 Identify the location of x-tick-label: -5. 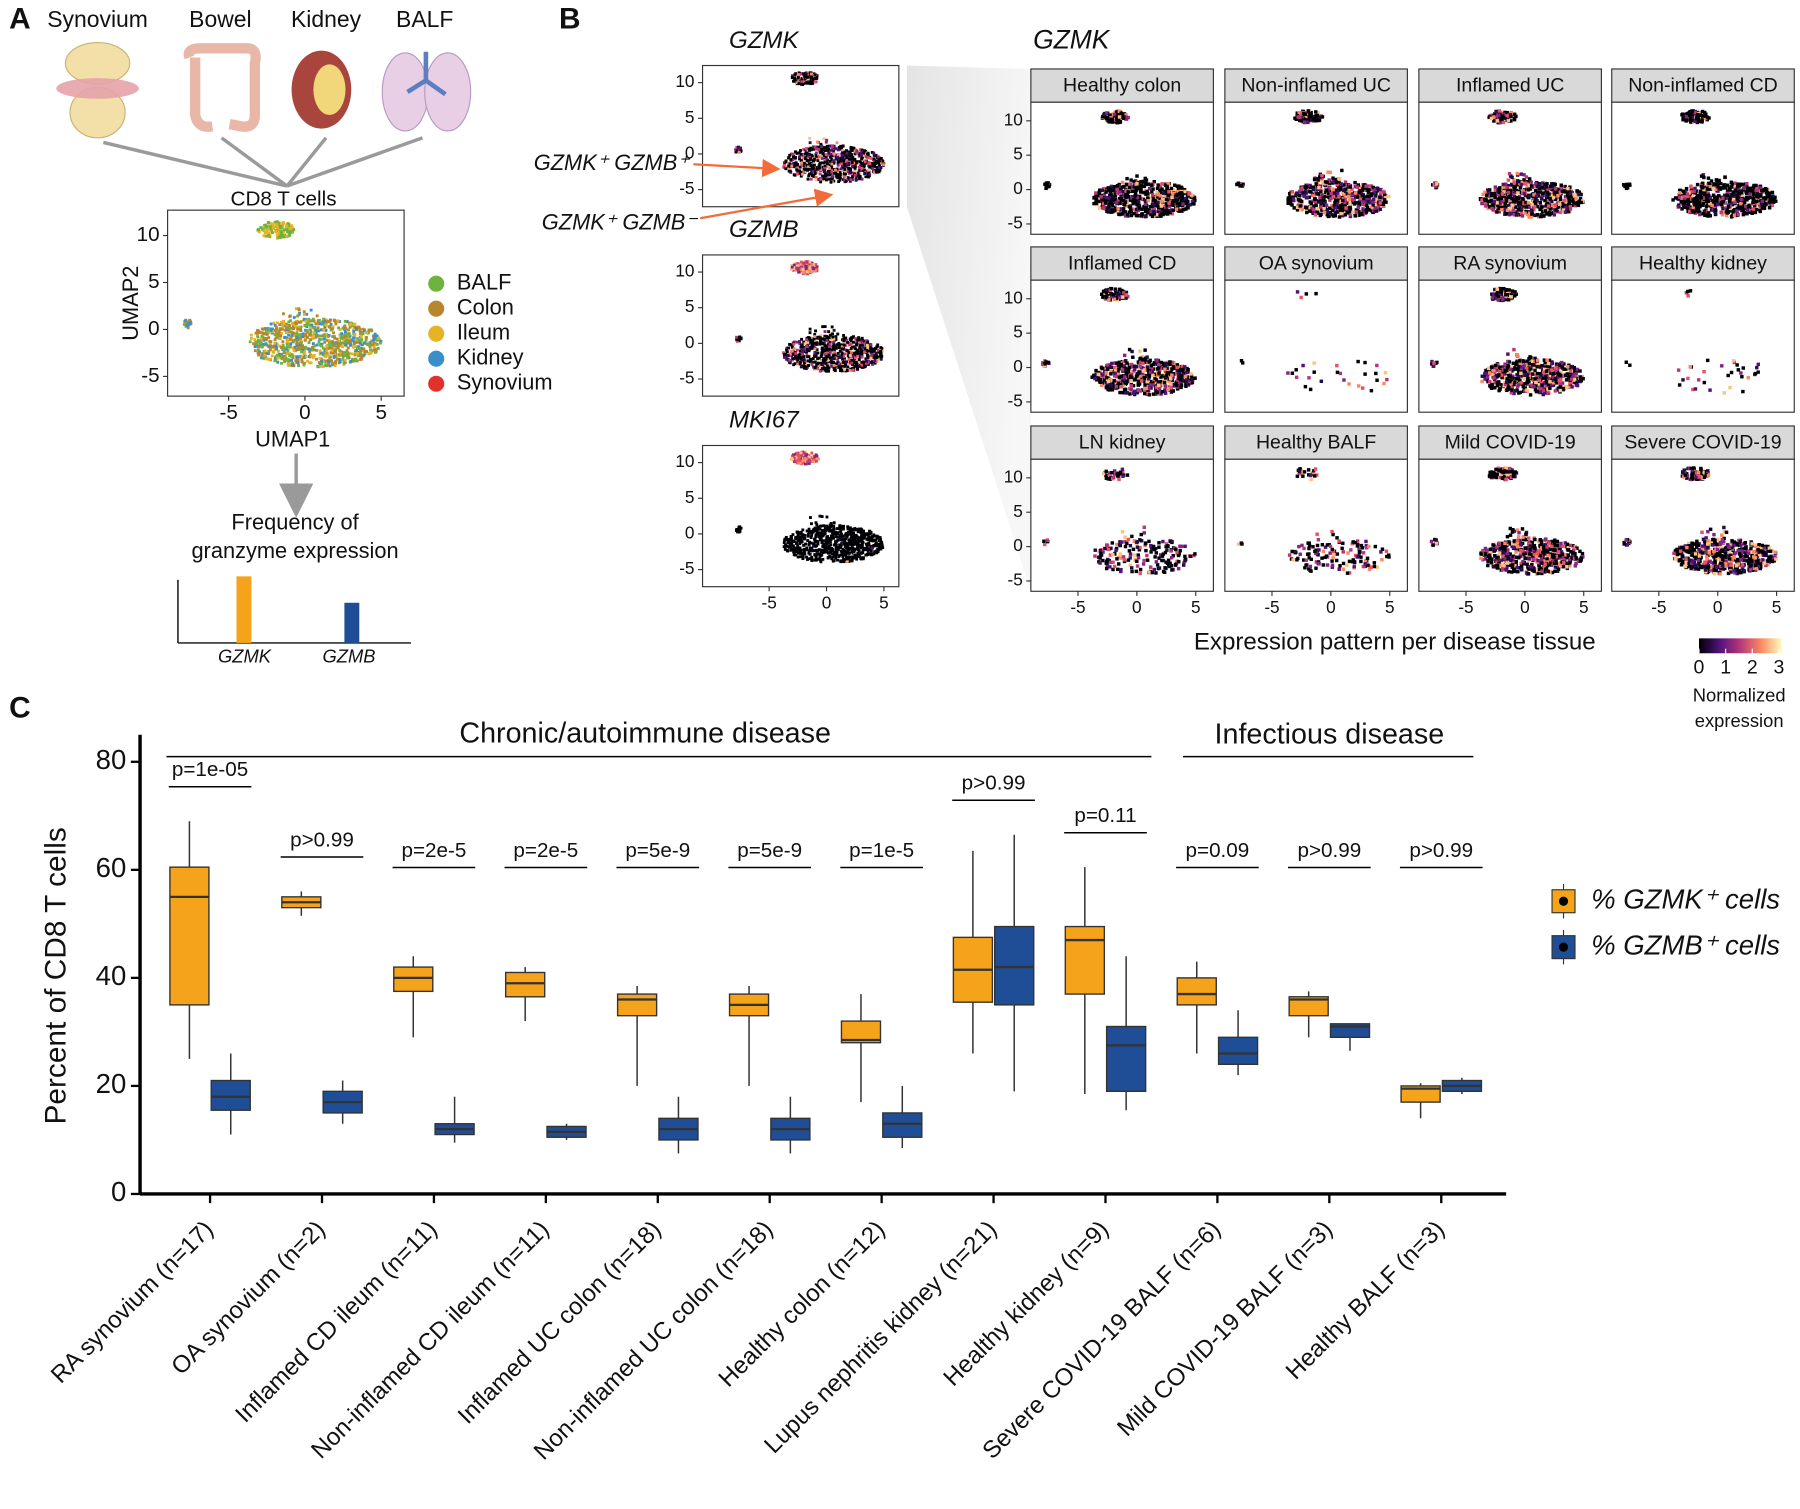
(768, 602).